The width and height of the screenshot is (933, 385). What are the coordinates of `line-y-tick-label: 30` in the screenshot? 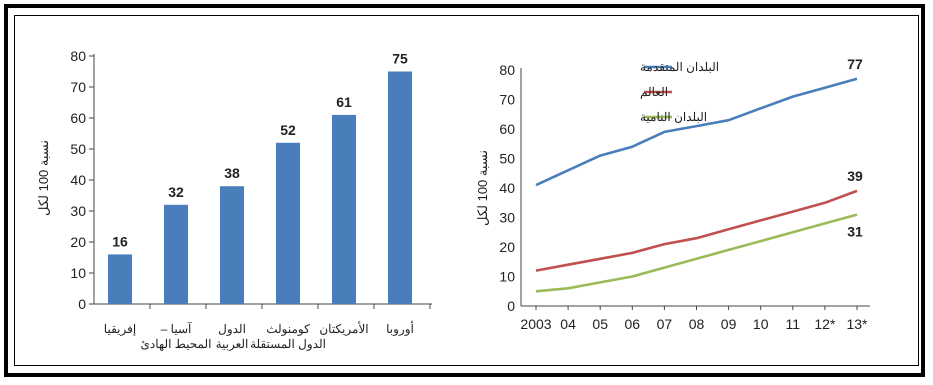 It's located at (507, 218).